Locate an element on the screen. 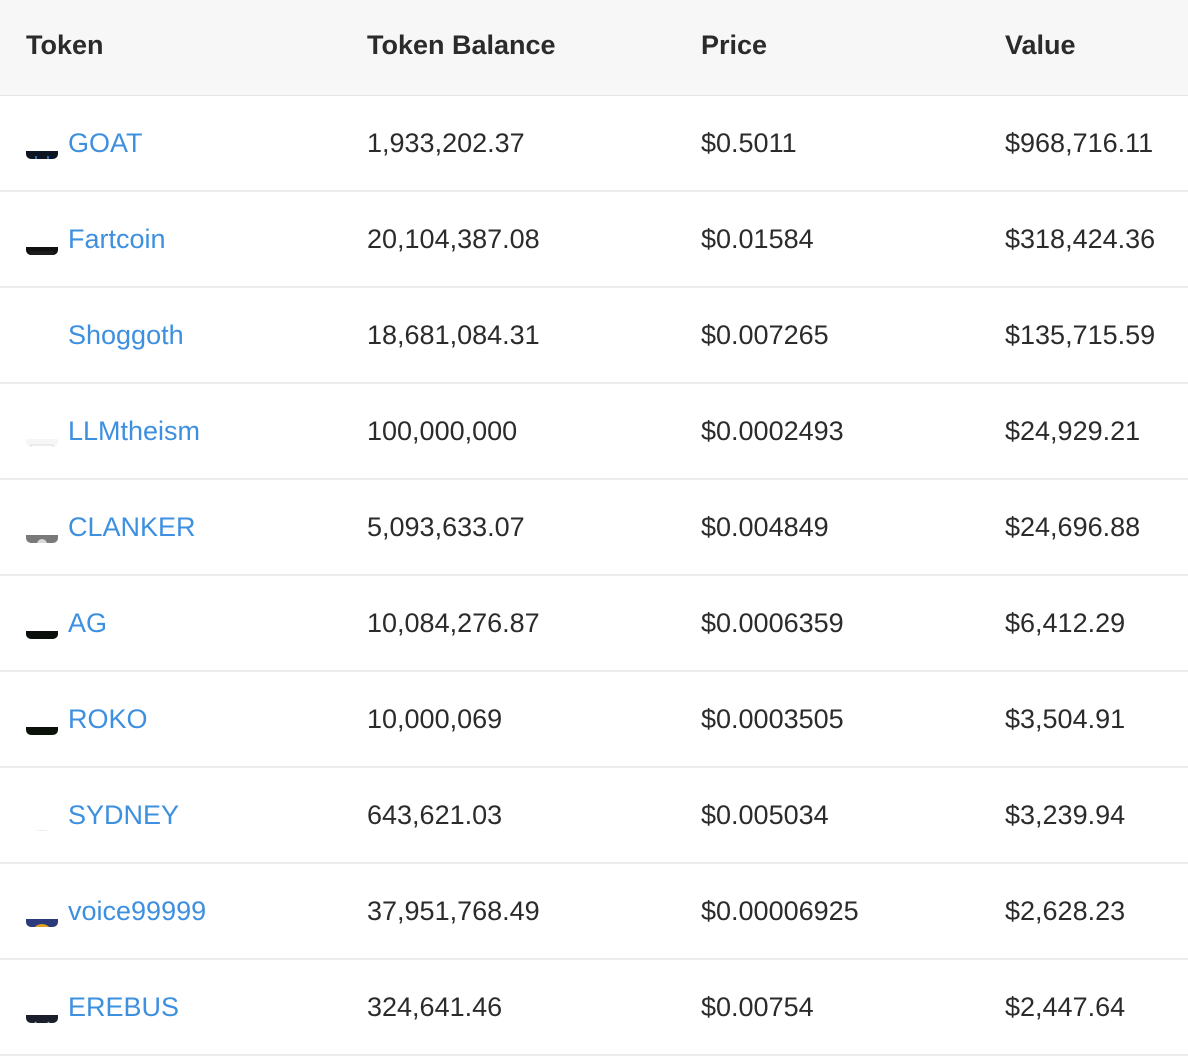  token-value: $2,628.23 is located at coordinates (1065, 911).